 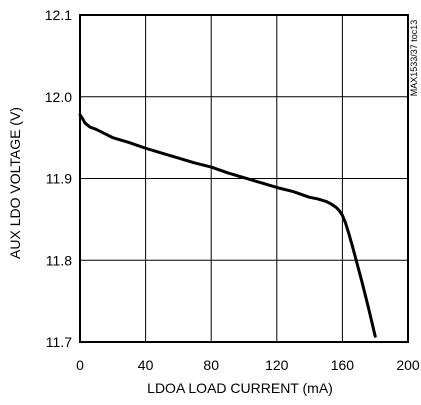 What do you see at coordinates (414, 58) in the screenshot?
I see `document-code-annotation: MAX1533/37 toc13` at bounding box center [414, 58].